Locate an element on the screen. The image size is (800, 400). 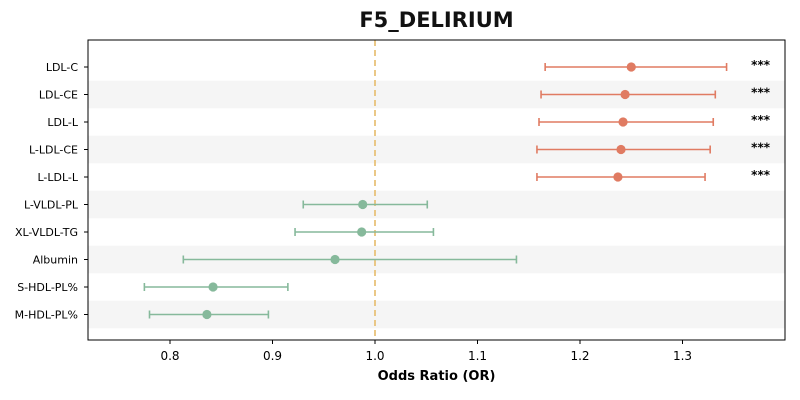
chart-title: F5_DELIRIUM is located at coordinates (436, 20).